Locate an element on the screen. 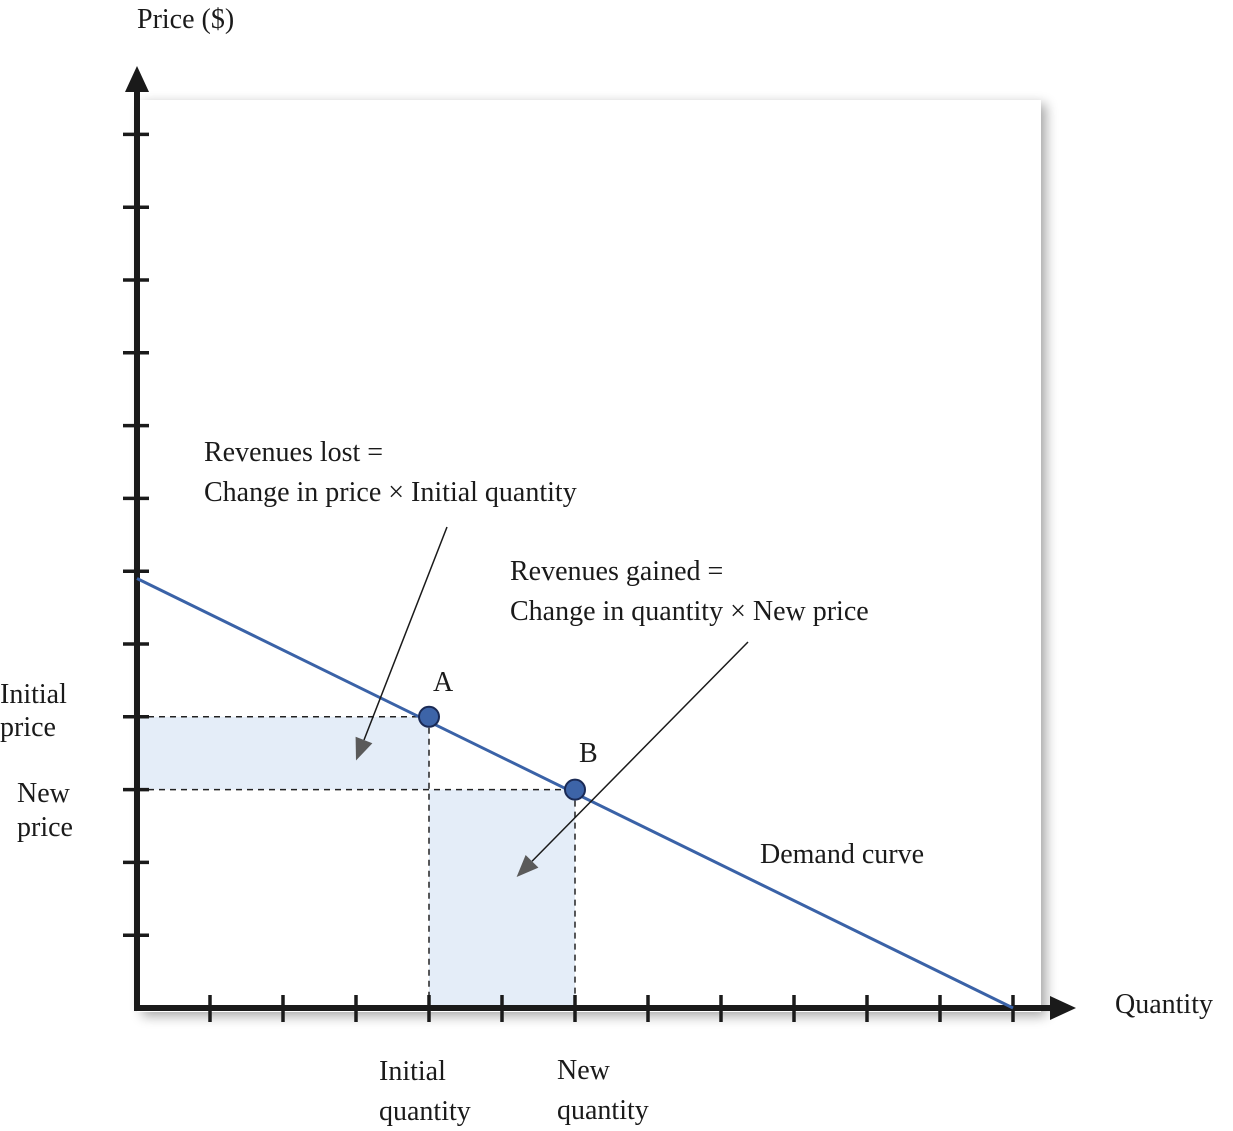 Image resolution: width=1233 pixels, height=1131 pixels. y-label-new-price-line1: New is located at coordinates (44, 793).